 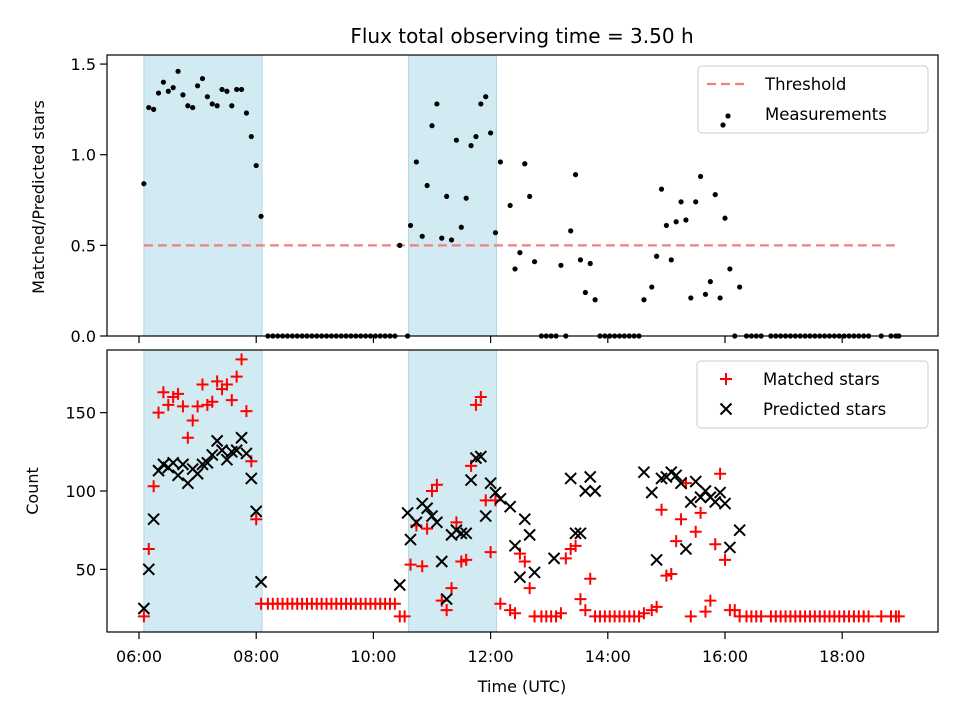 What do you see at coordinates (86, 569) in the screenshot?
I see `y-tick-label: 50` at bounding box center [86, 569].